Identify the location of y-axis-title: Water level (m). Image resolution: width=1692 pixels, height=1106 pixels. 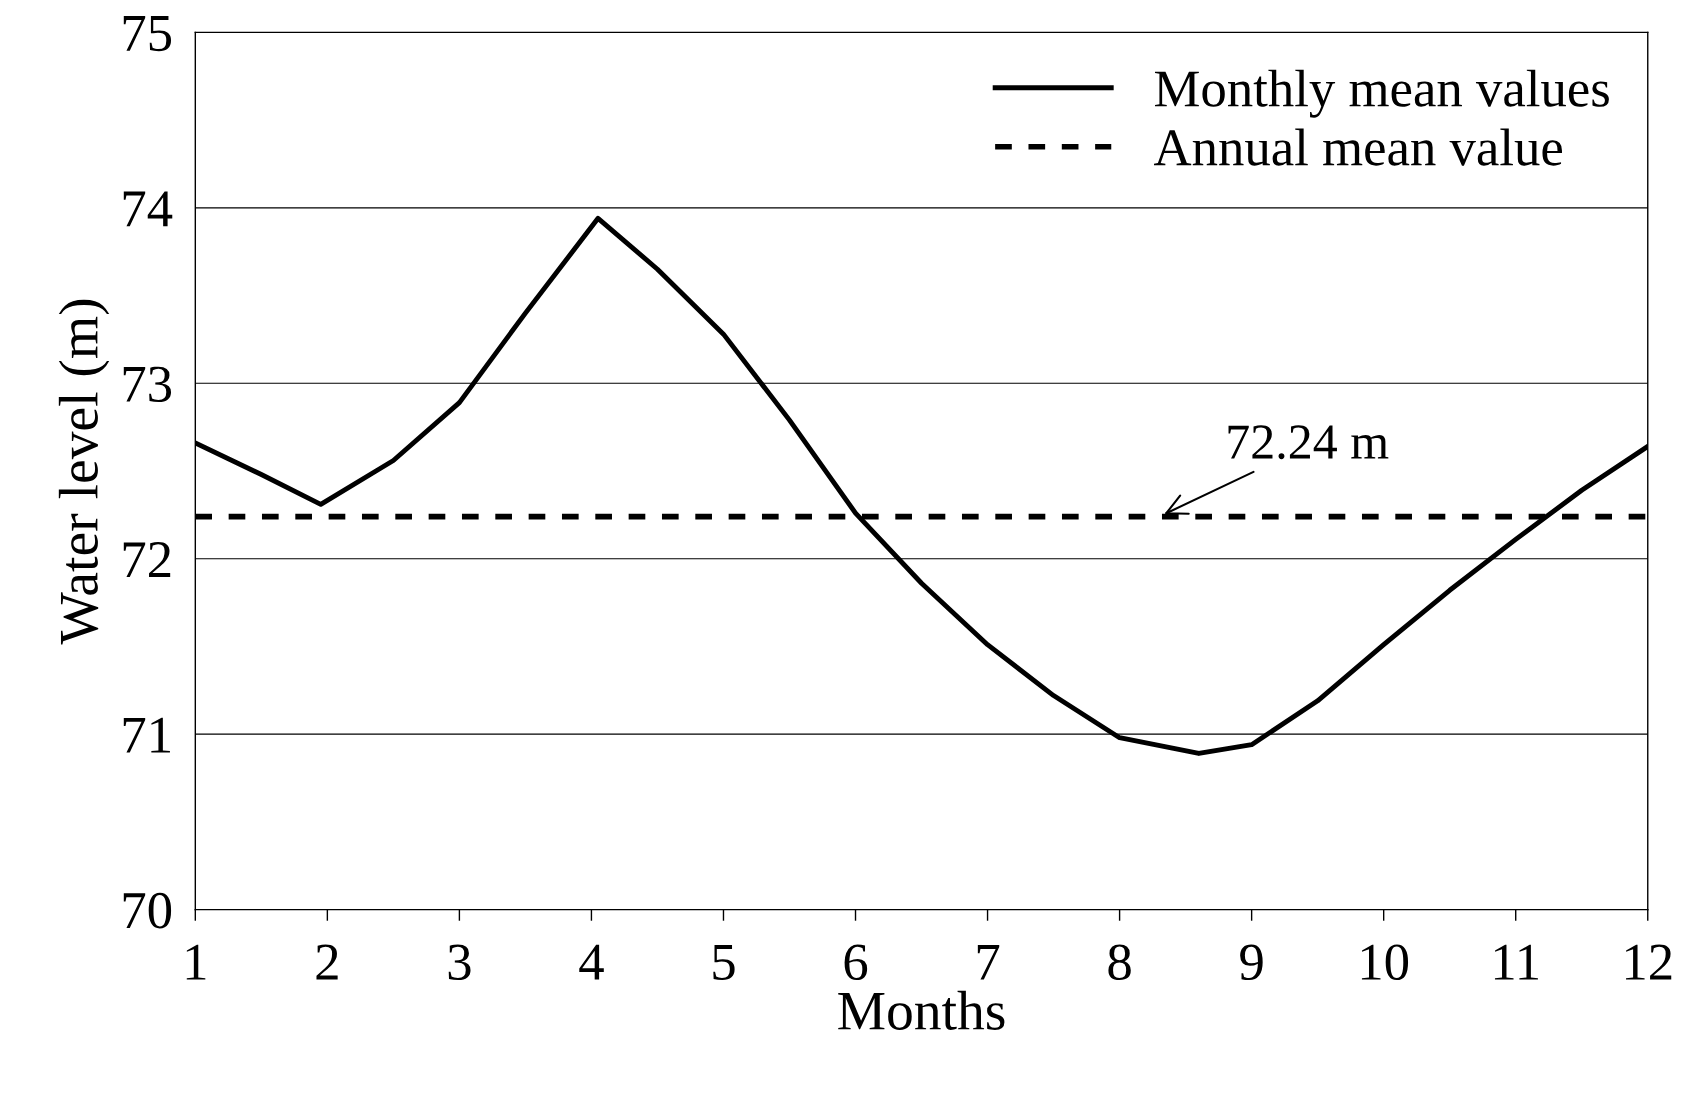
(84, 472).